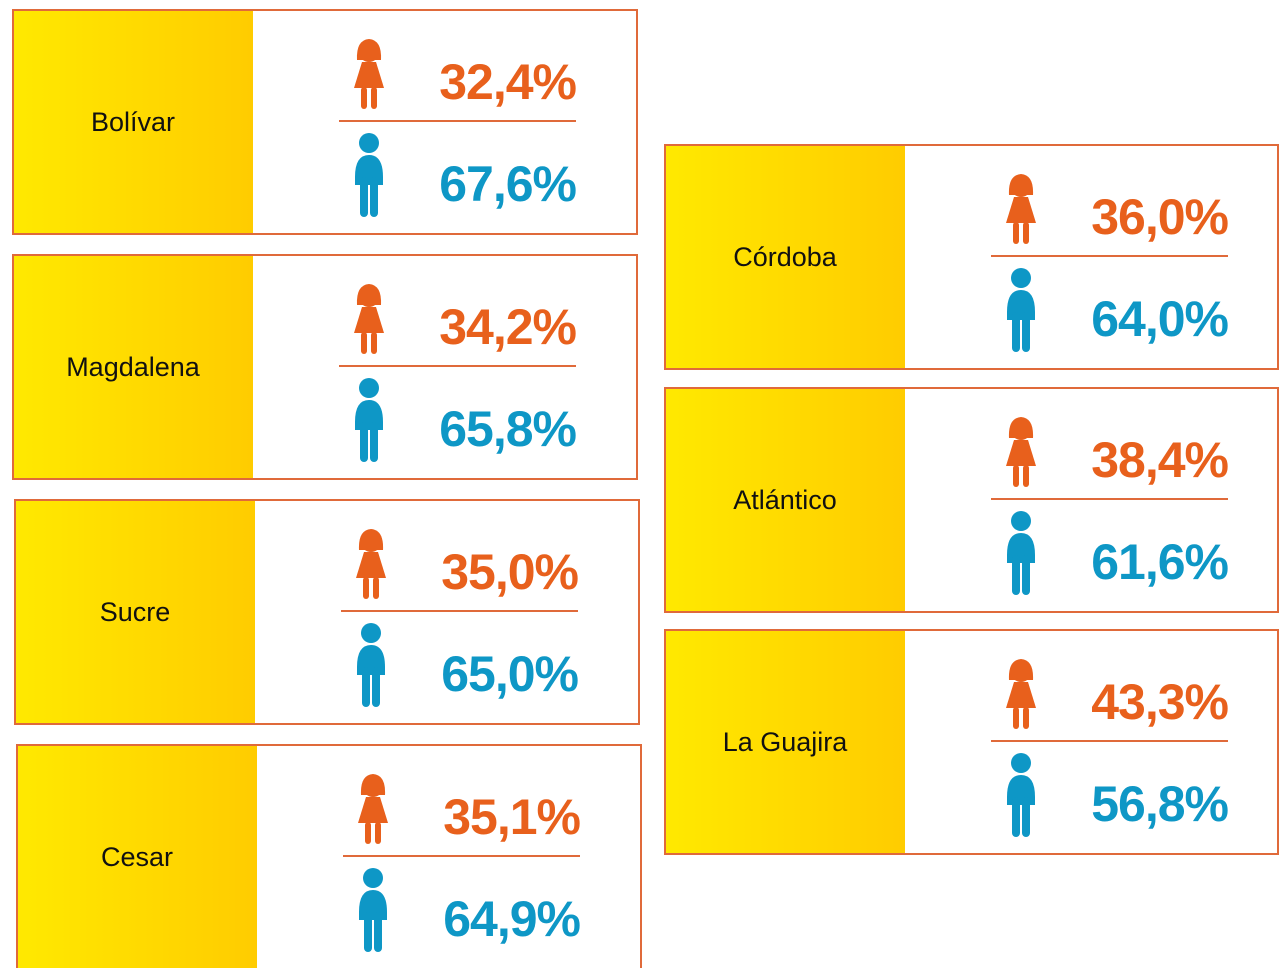 The height and width of the screenshot is (968, 1279). I want to click on province-card: Córdoba 36,0% 64,0%, so click(971, 257).